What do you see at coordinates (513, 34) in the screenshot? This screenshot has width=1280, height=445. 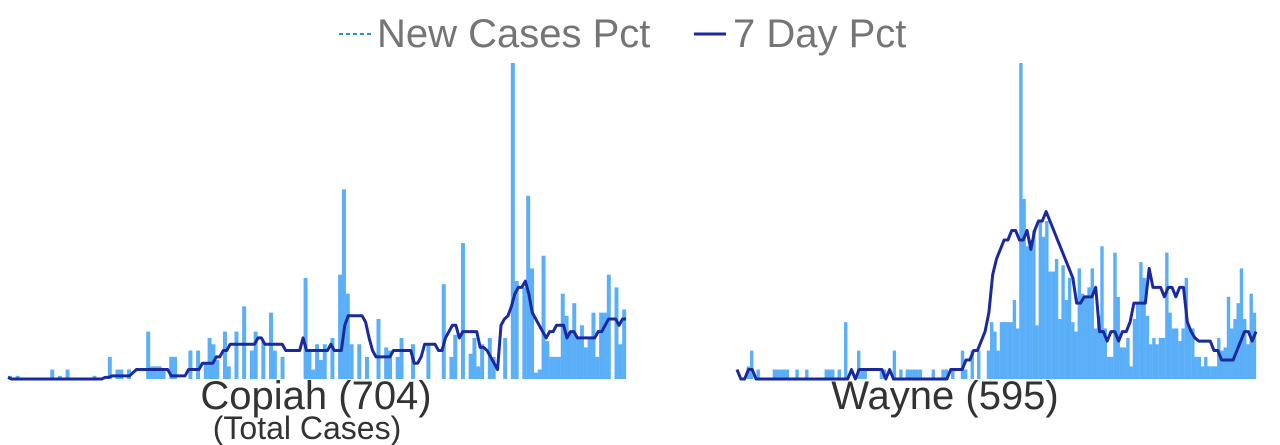 I see `legend-new-cases-label: New Cases Pct` at bounding box center [513, 34].